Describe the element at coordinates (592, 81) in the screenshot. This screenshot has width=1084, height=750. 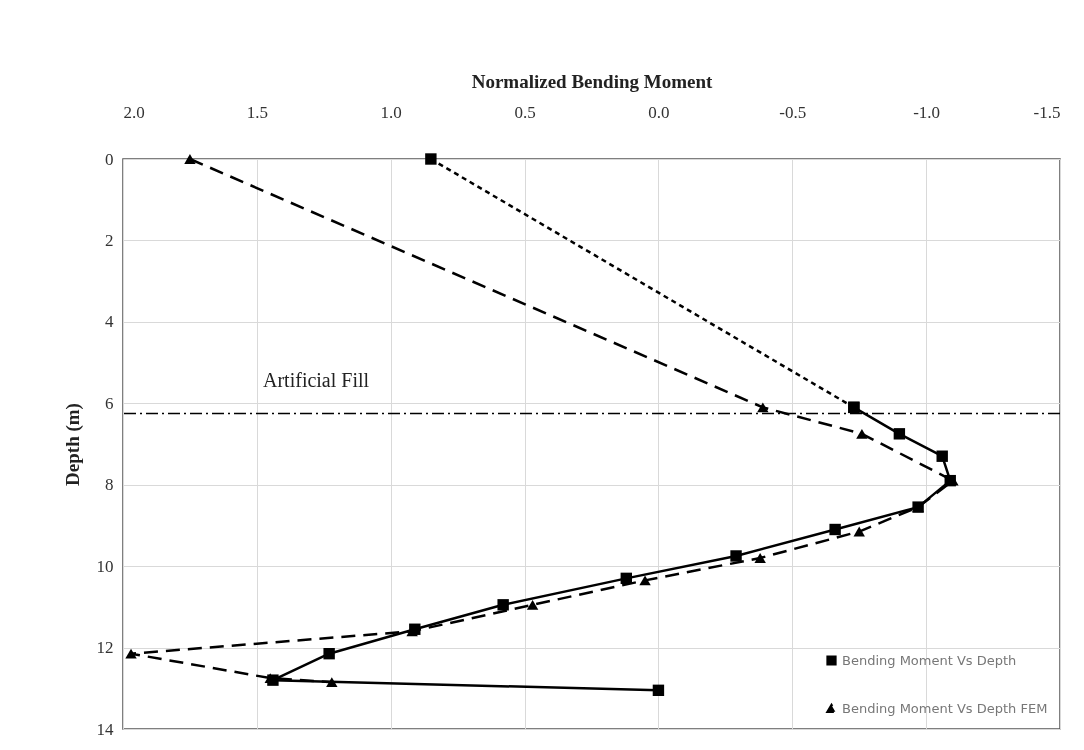
I see `x-axis-title: Normalized Bending Moment` at that location.